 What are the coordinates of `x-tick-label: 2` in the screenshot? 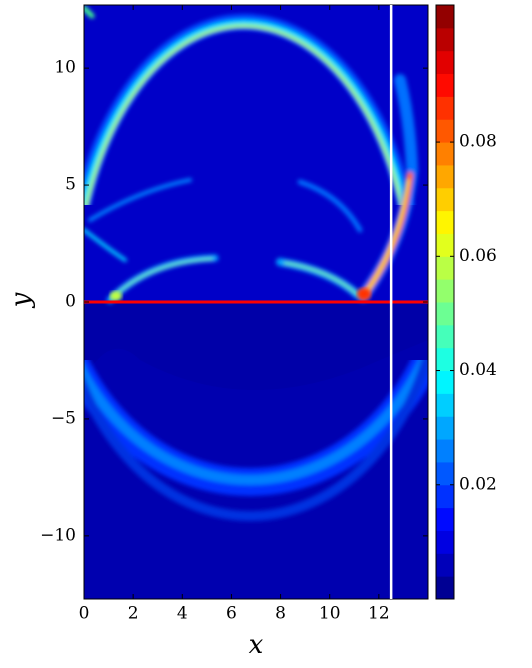 It's located at (133, 614).